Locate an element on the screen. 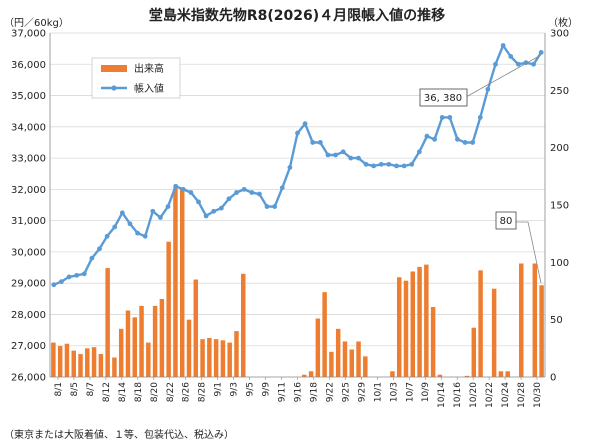 This screenshot has height=443, width=595. x-axis-tick-label: 9/18 is located at coordinates (314, 392).